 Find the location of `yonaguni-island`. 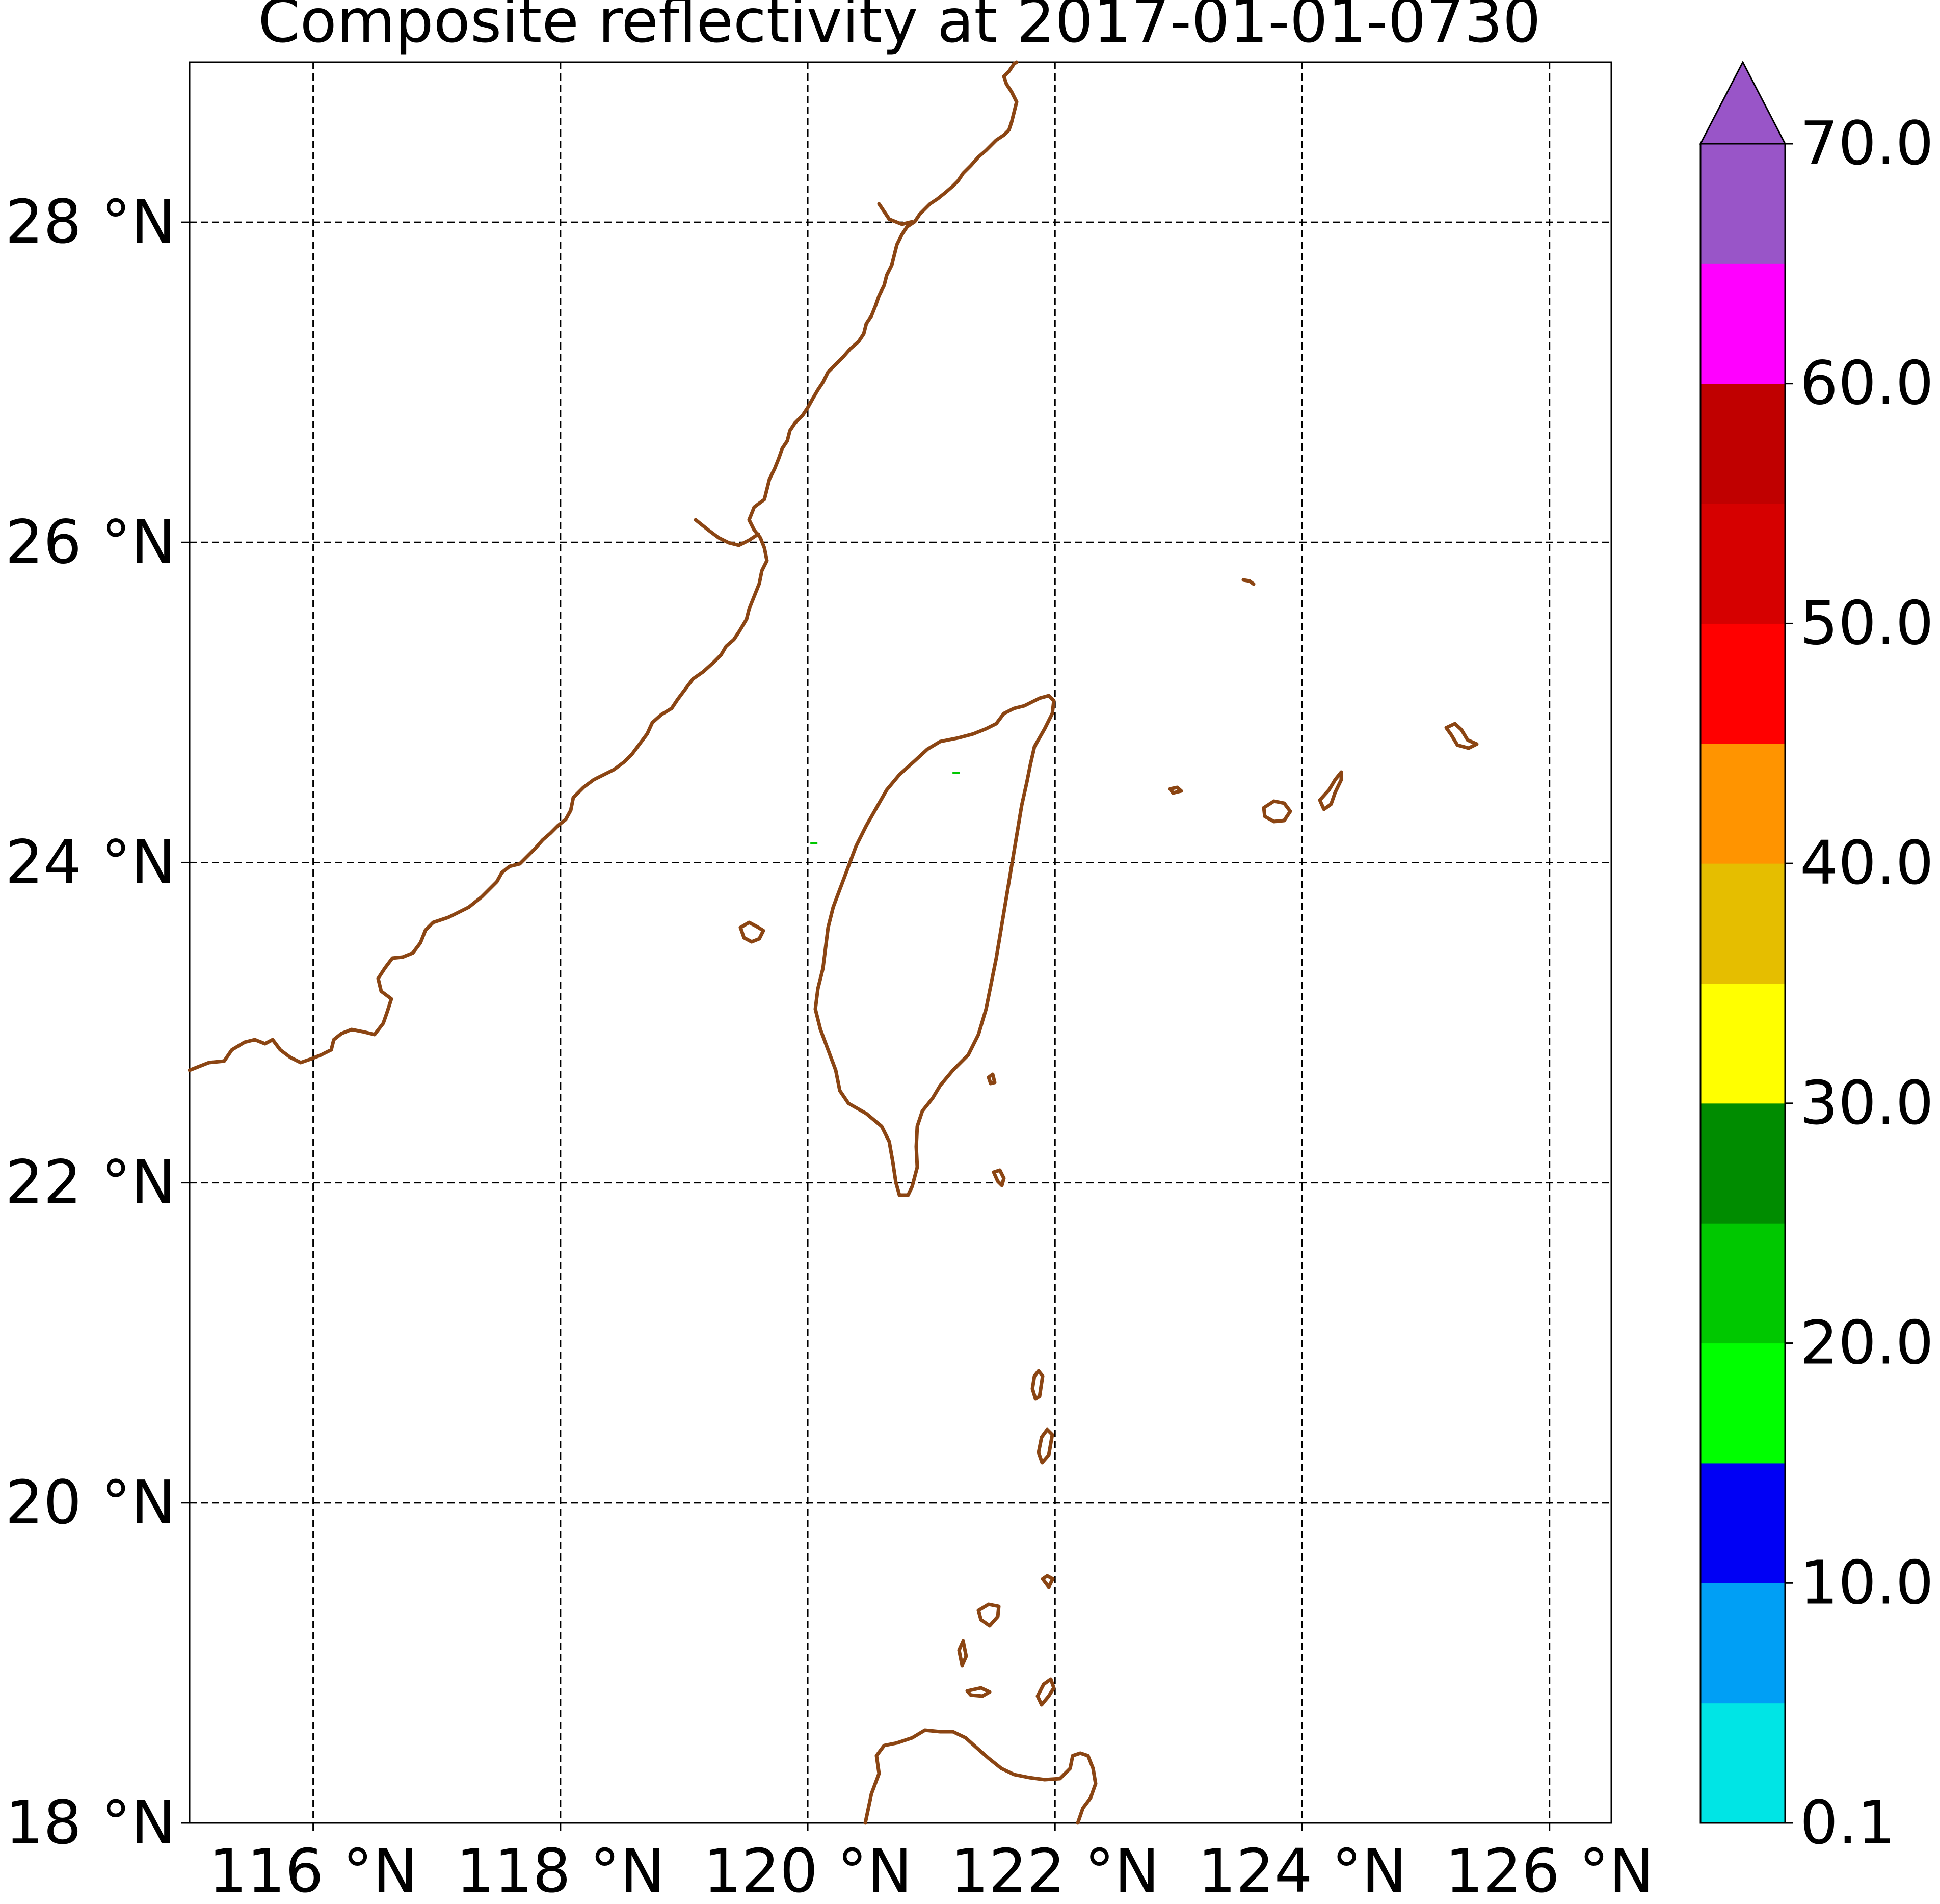

yonaguni-island is located at coordinates (1175, 790).